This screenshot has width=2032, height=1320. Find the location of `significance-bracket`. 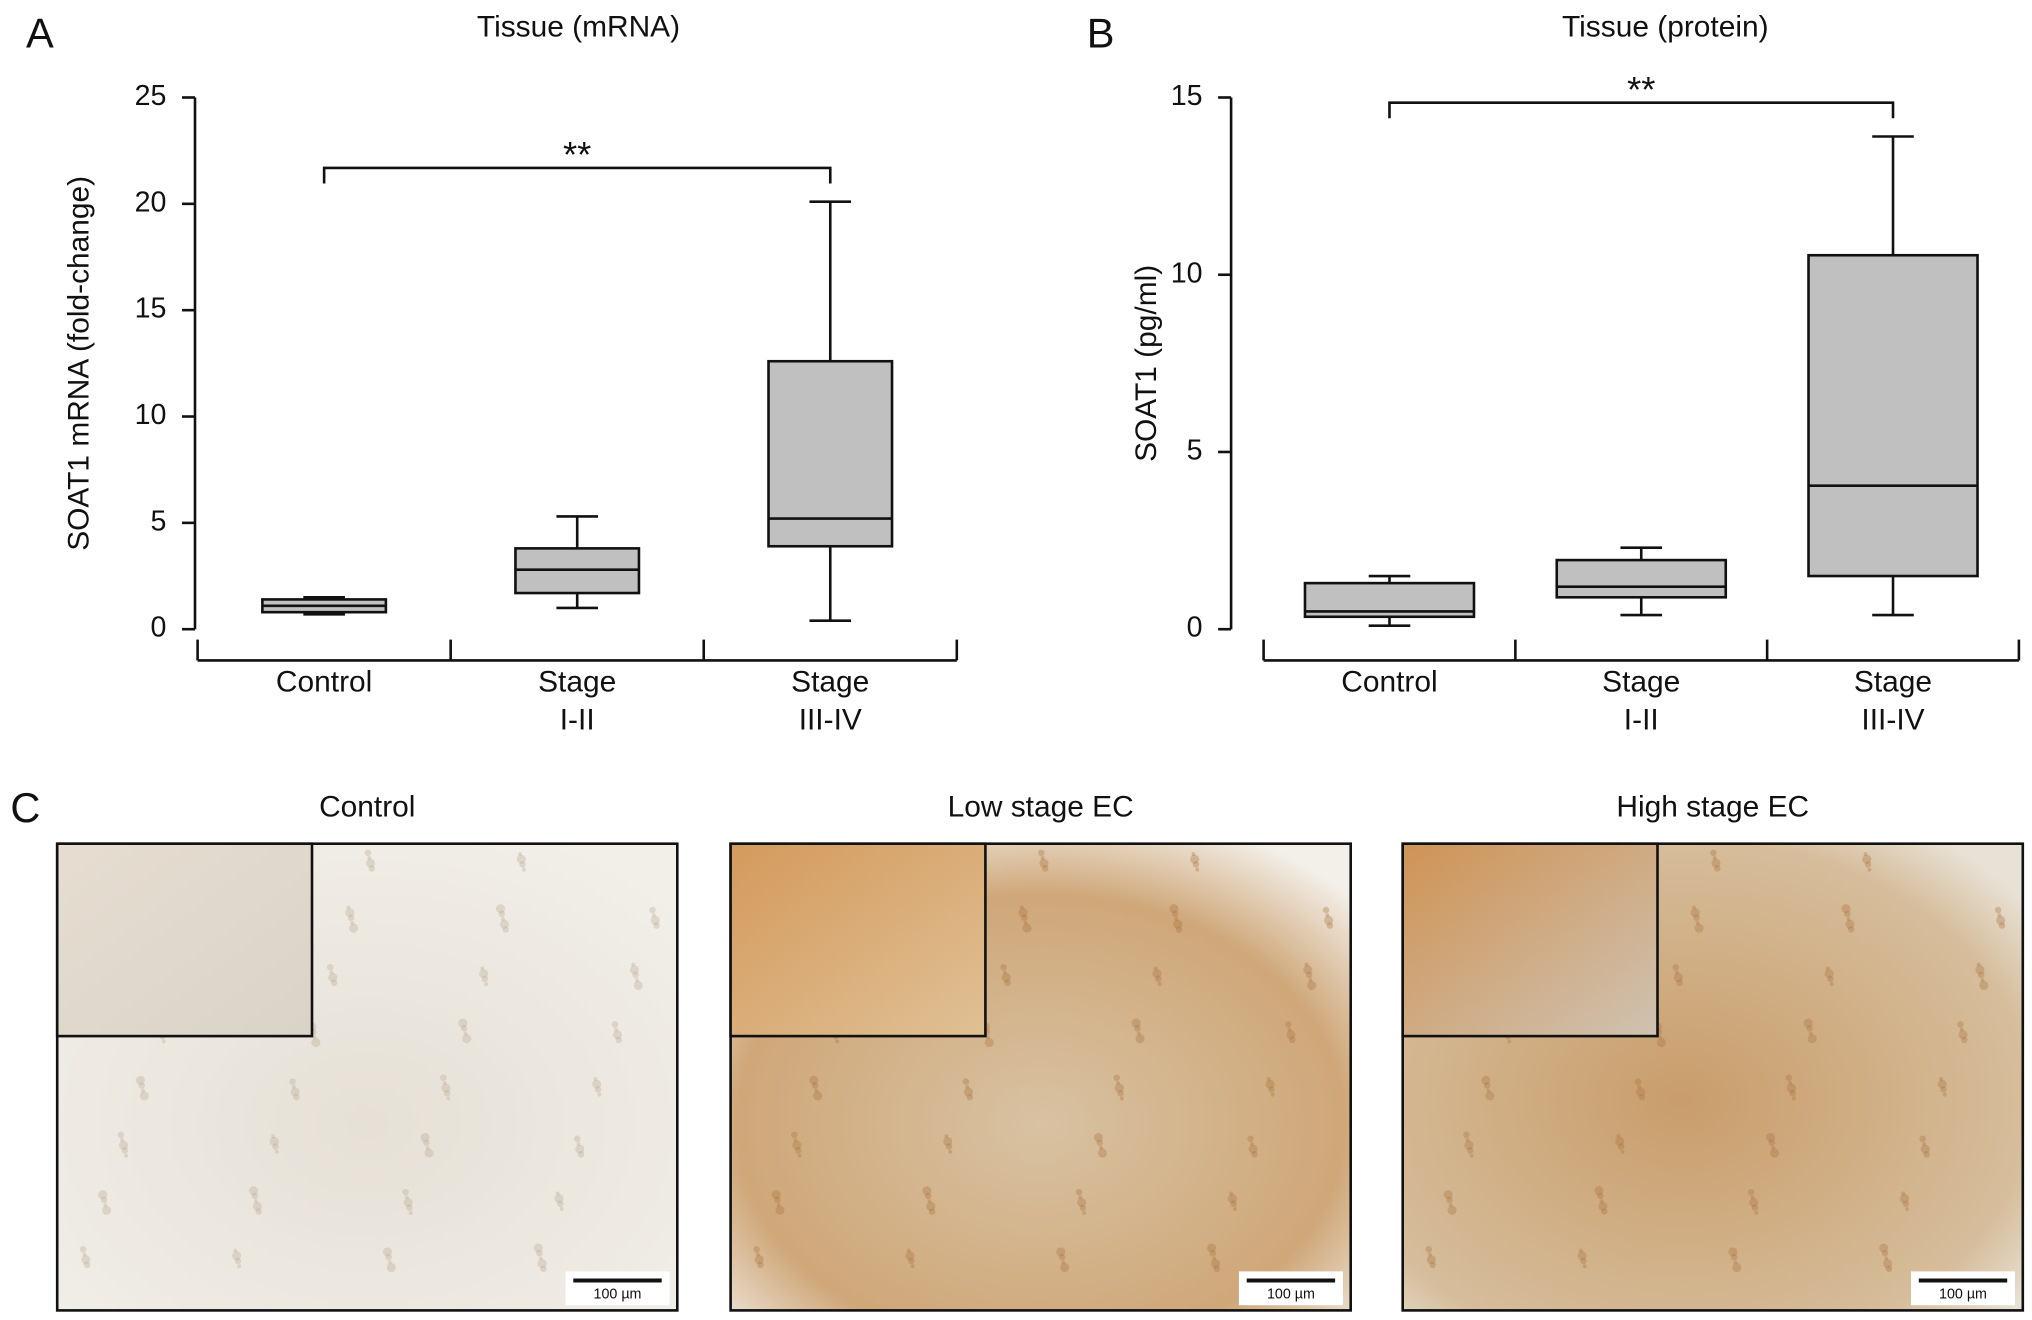

significance-bracket is located at coordinates (577, 175).